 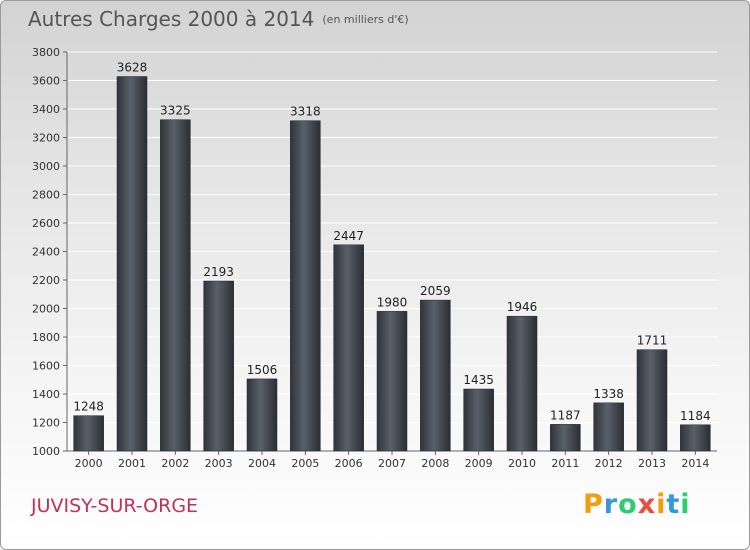 I want to click on data-label: 1435, so click(x=478, y=380).